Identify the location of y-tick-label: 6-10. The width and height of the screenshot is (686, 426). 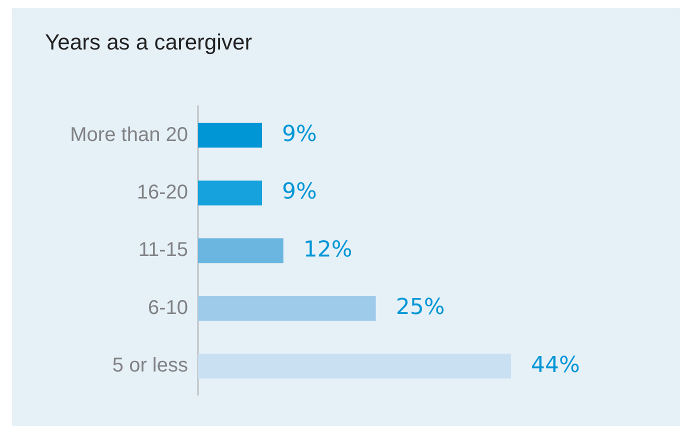
(168, 307).